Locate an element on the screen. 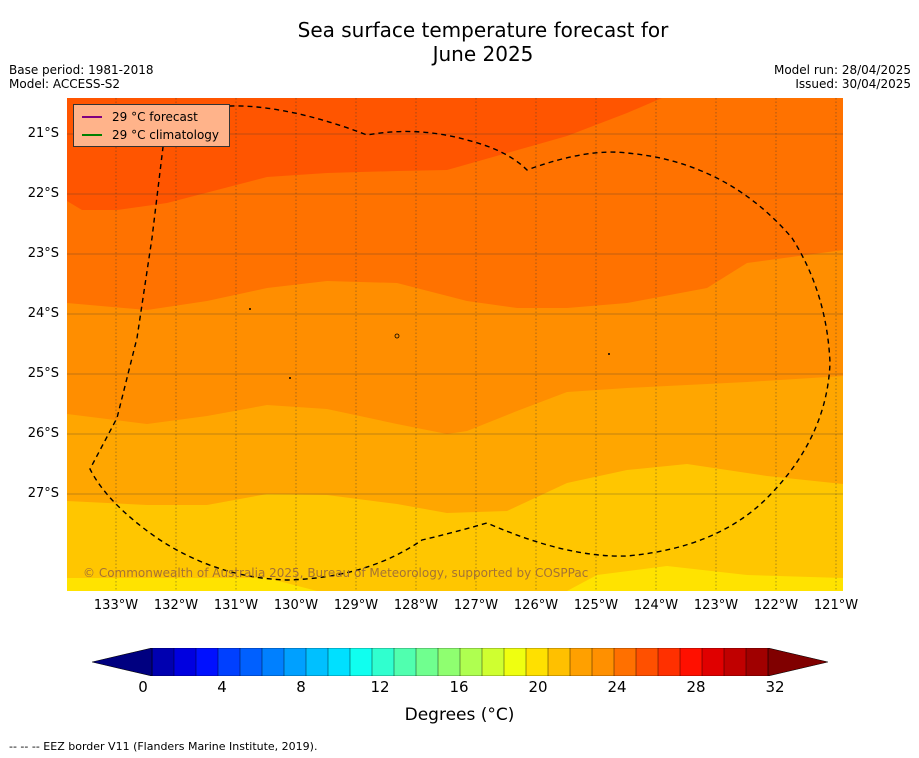 Image resolution: width=919 pixels, height=758 pixels. lat-label-23: 23°S is located at coordinates (43, 253).